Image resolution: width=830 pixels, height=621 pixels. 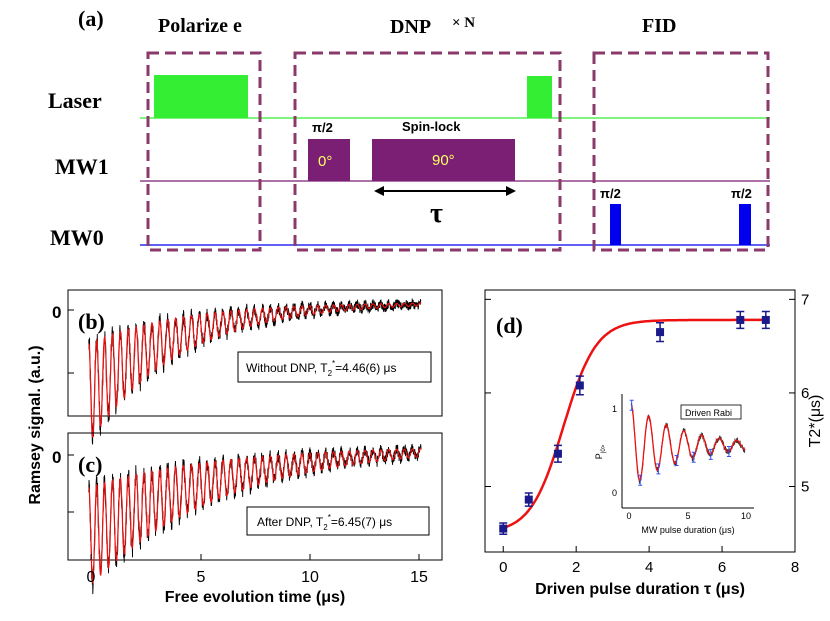 I want to click on panel-b-legend: Without DNP, T2*=4.46(6) μs, so click(x=321, y=368).